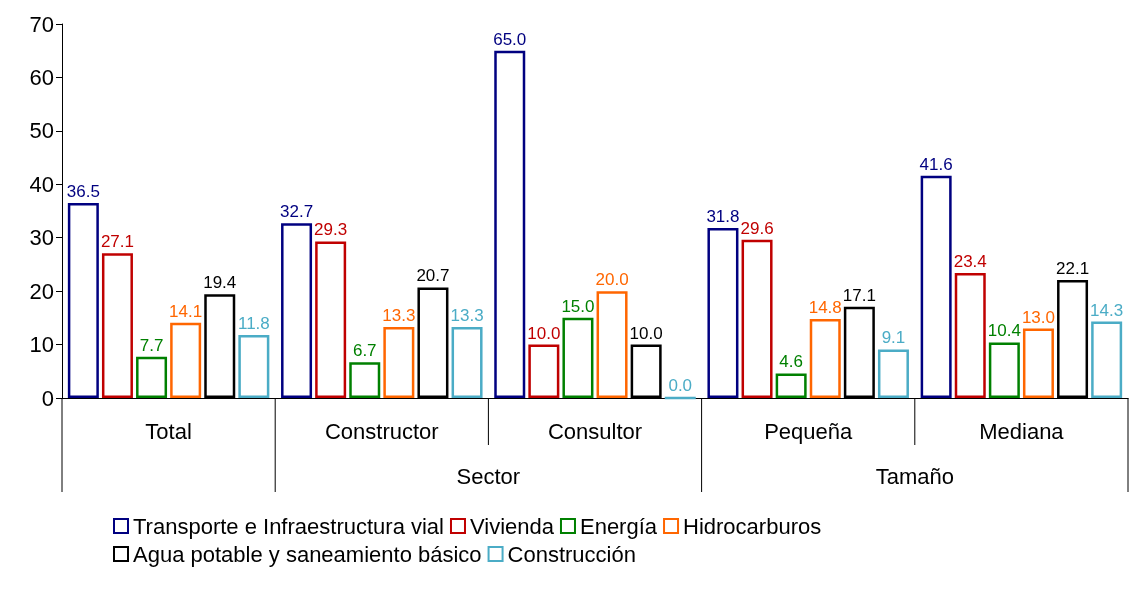  I want to click on y-tick-label: 20, so click(41, 291).